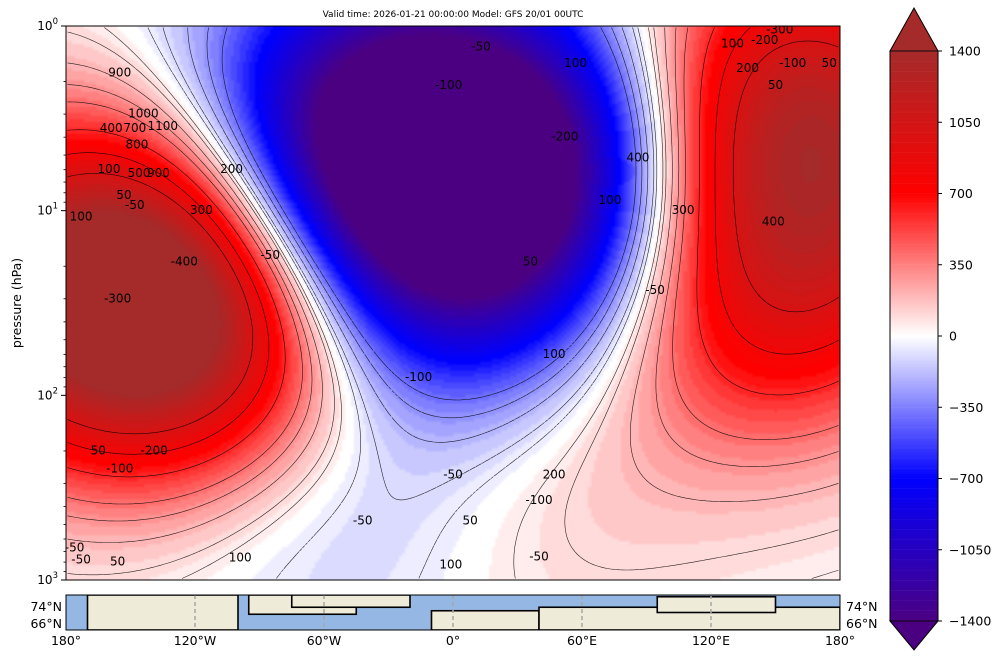 The width and height of the screenshot is (1006, 660). Describe the element at coordinates (184, 262) in the screenshot. I see `contour-label: -400` at that location.